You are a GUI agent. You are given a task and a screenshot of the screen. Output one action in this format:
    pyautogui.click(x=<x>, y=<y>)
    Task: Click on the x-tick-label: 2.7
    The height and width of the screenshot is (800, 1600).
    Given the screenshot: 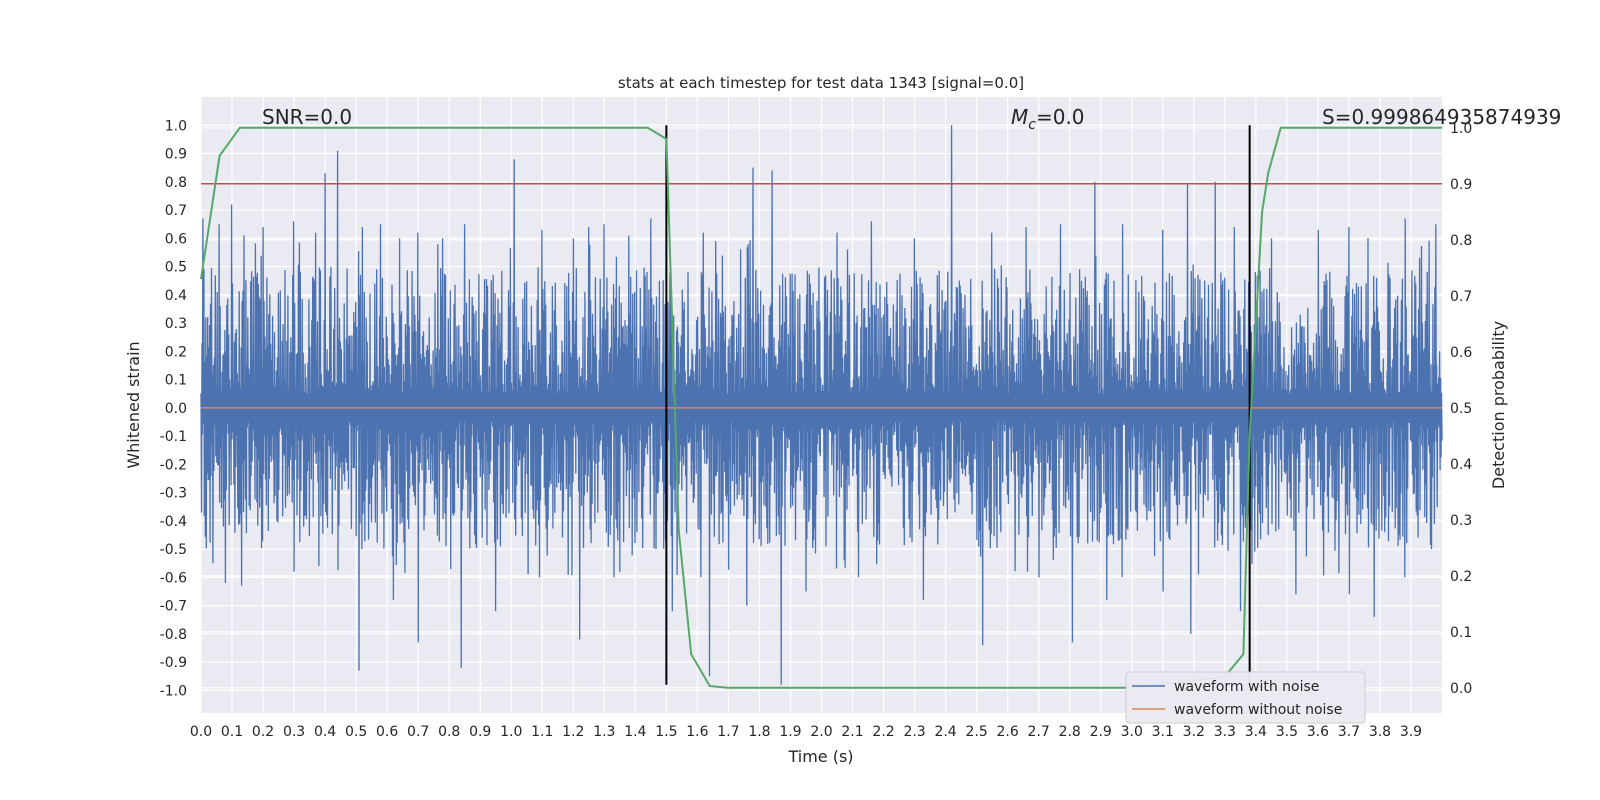 What is the action you would take?
    pyautogui.click(x=1039, y=732)
    